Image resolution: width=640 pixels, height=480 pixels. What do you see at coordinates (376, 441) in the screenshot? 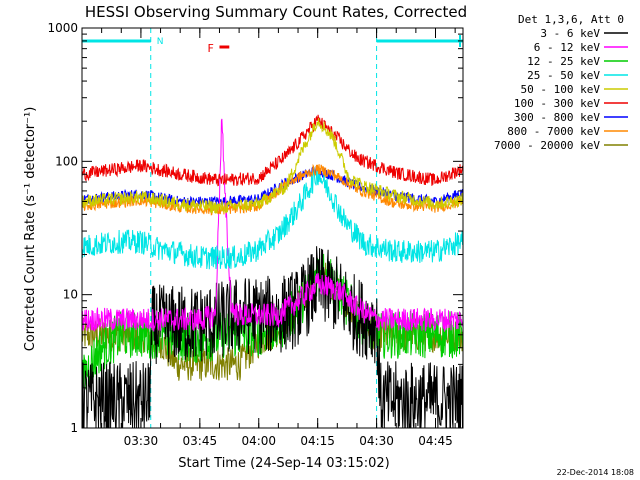
I see `x-tick-label: 04:30` at bounding box center [376, 441].